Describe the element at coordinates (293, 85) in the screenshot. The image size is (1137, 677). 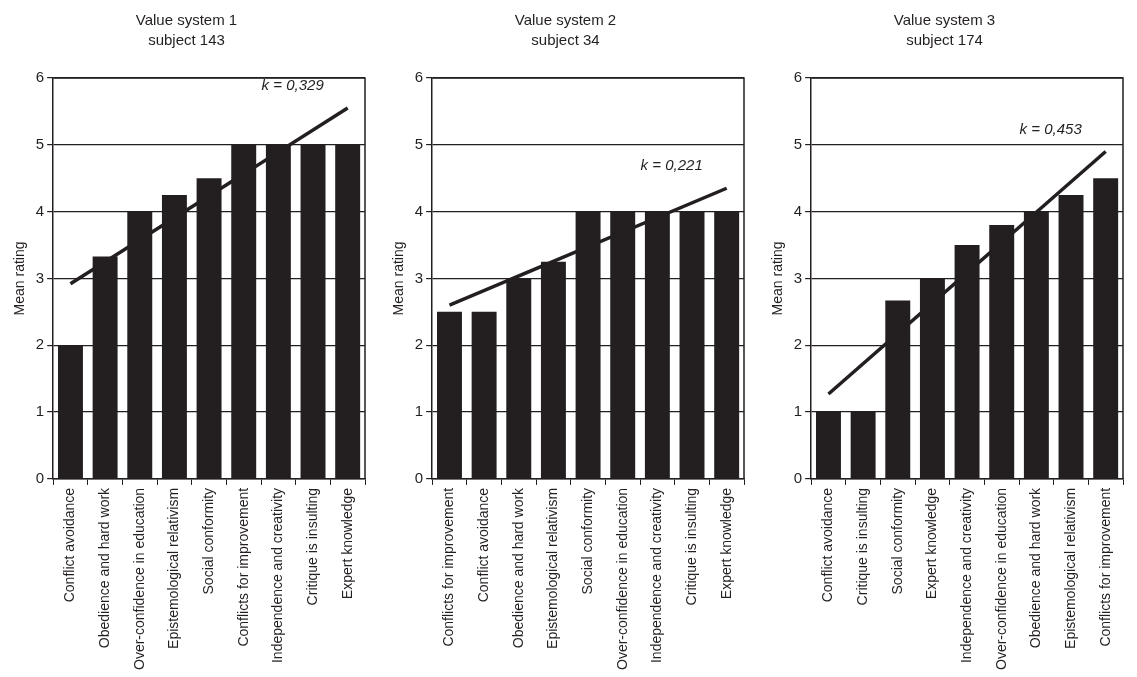
I see `annotation: k = 0,329` at that location.